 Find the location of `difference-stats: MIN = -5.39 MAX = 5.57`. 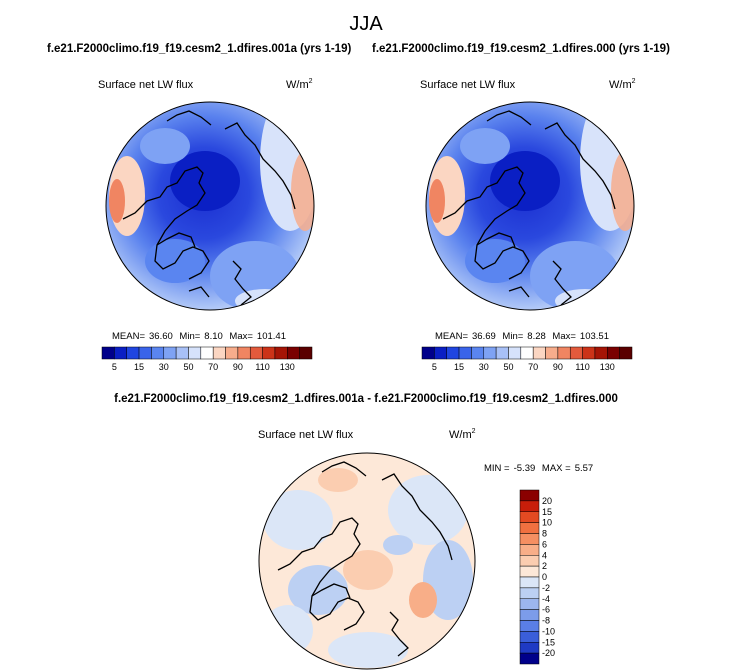

difference-stats: MIN = -5.39 MAX = 5.57 is located at coordinates (539, 468).